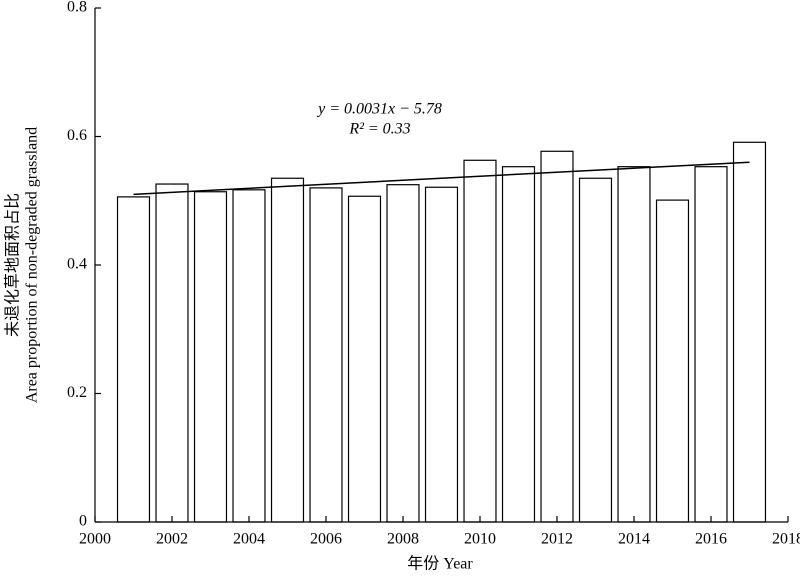 The width and height of the screenshot is (800, 577). I want to click on x-tick-label: 2008, so click(403, 539).